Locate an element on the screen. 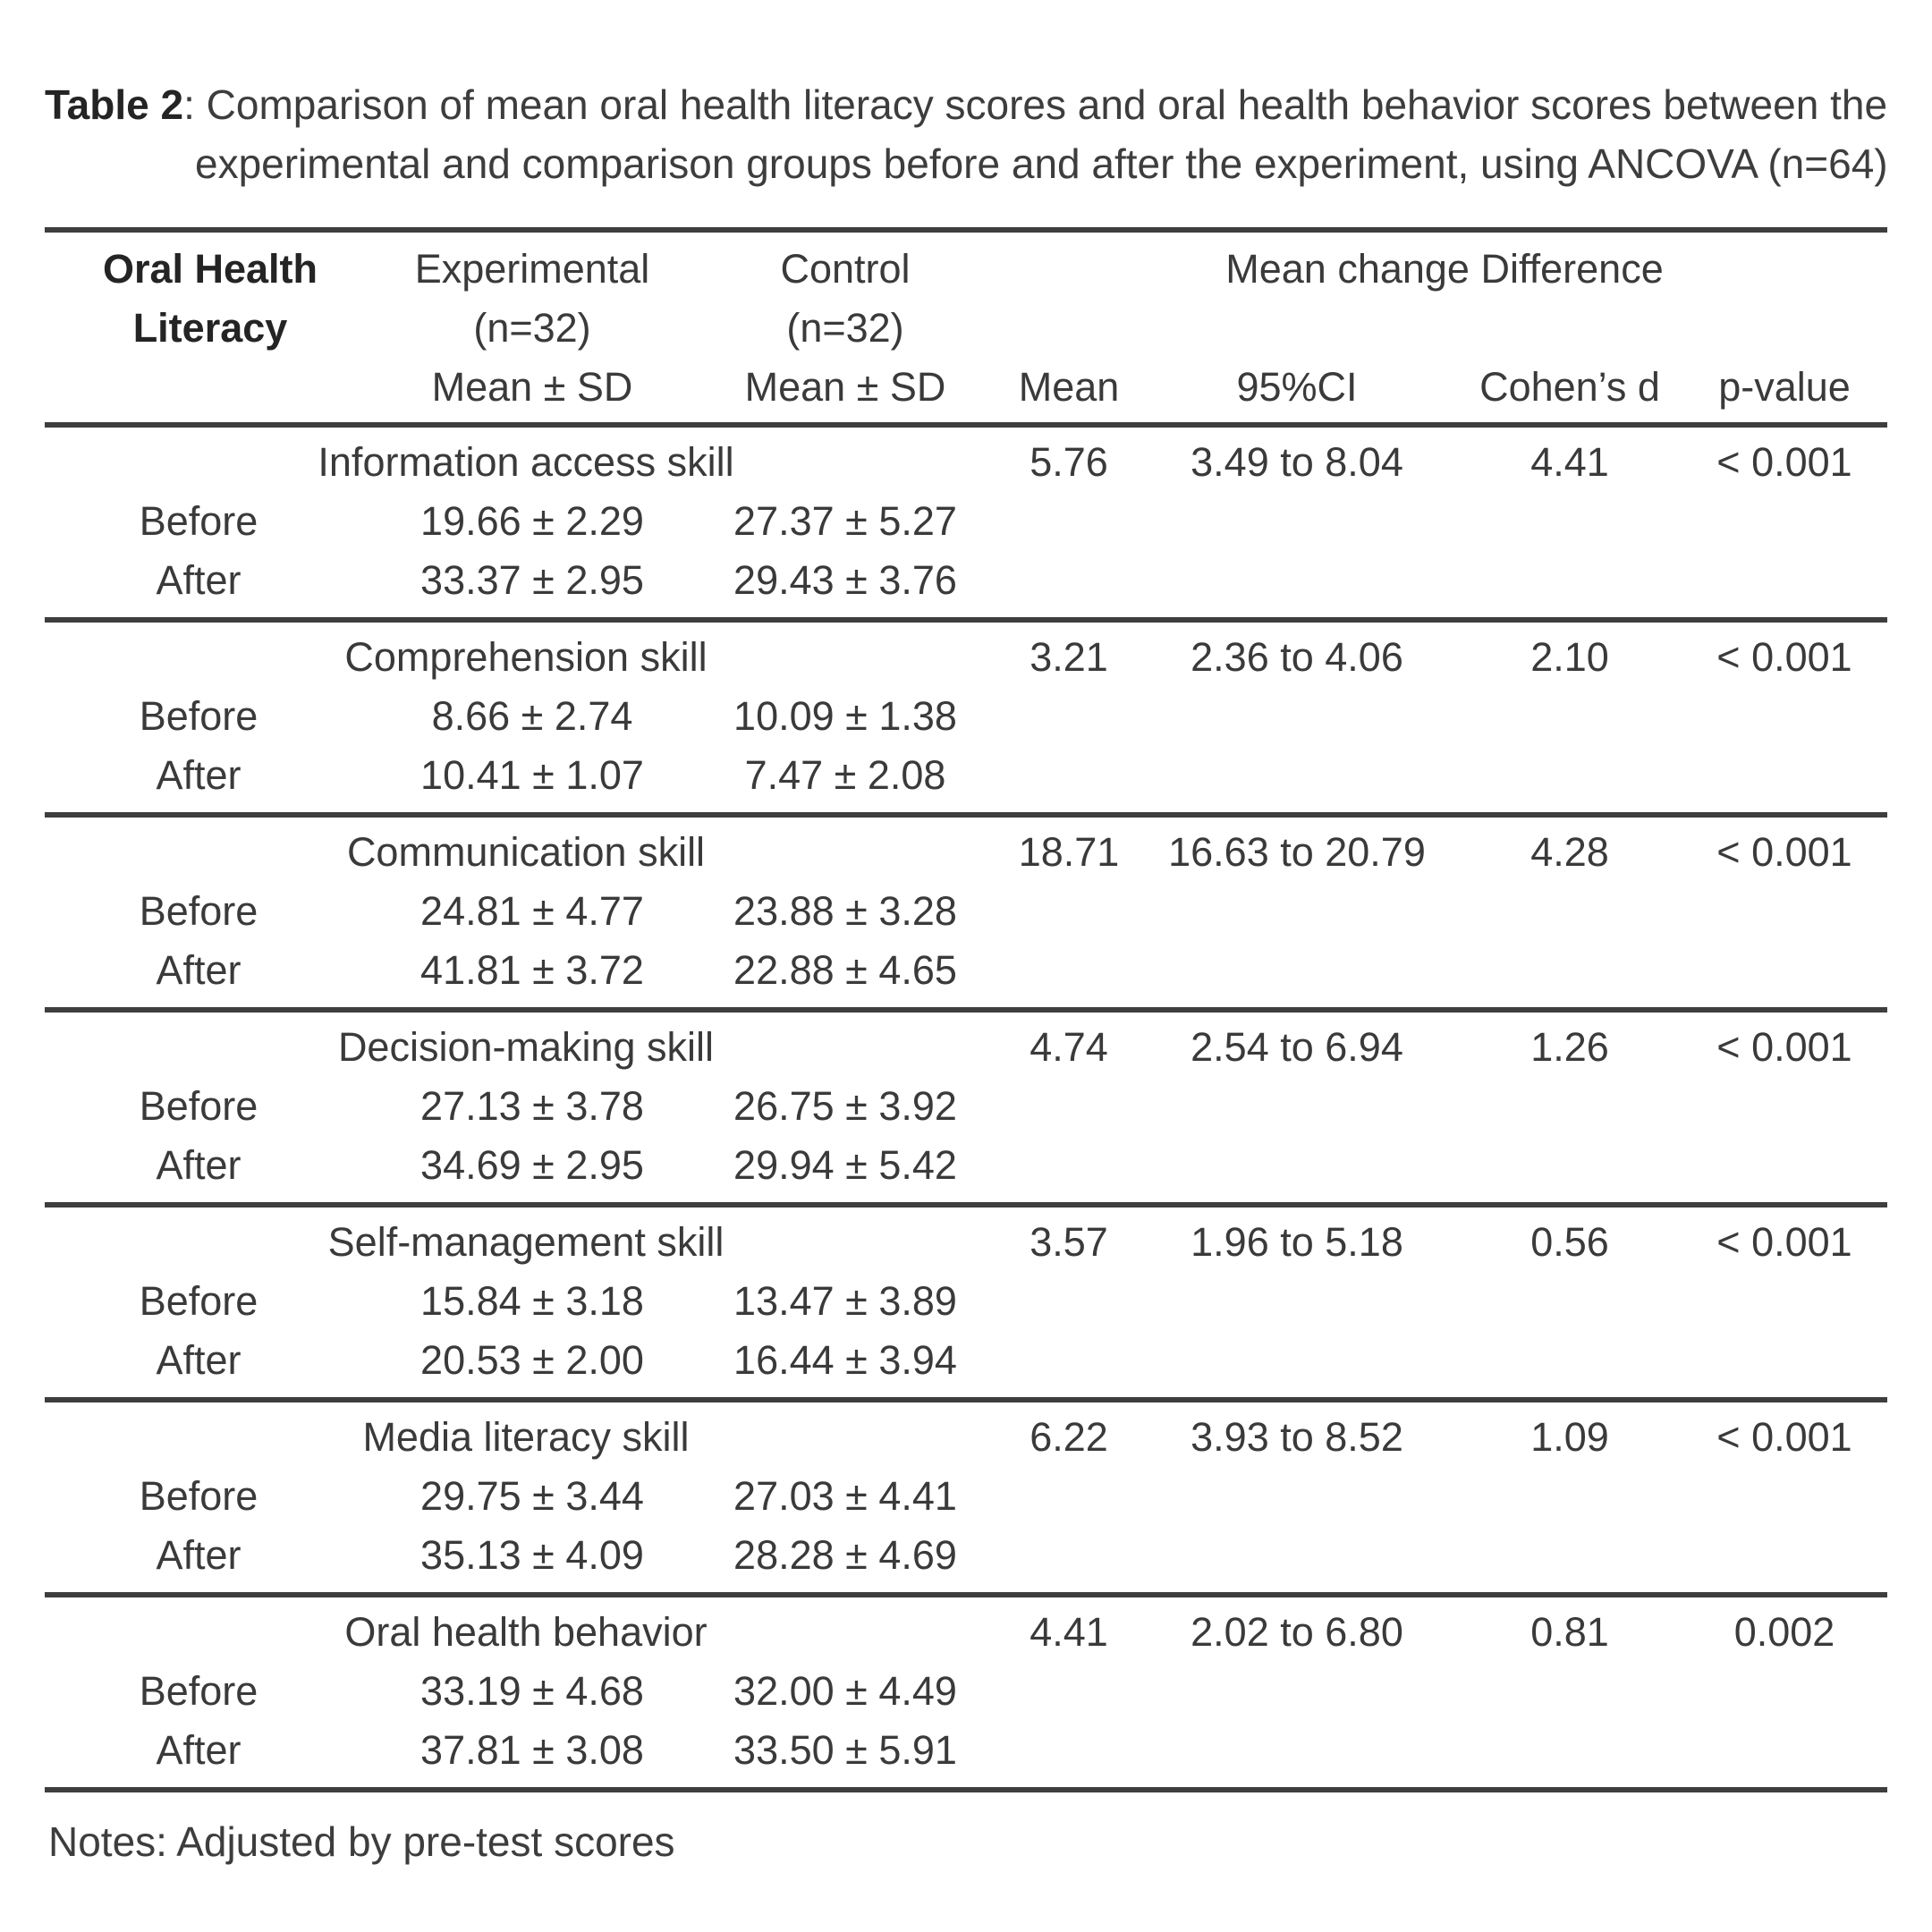 This screenshot has width=1932, height=1932. mean-change-value: 4.41 is located at coordinates (1069, 1632).